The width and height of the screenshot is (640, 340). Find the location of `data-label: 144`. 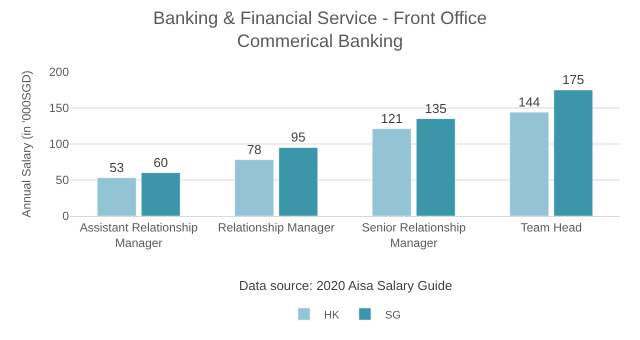

data-label: 144 is located at coordinates (529, 102).